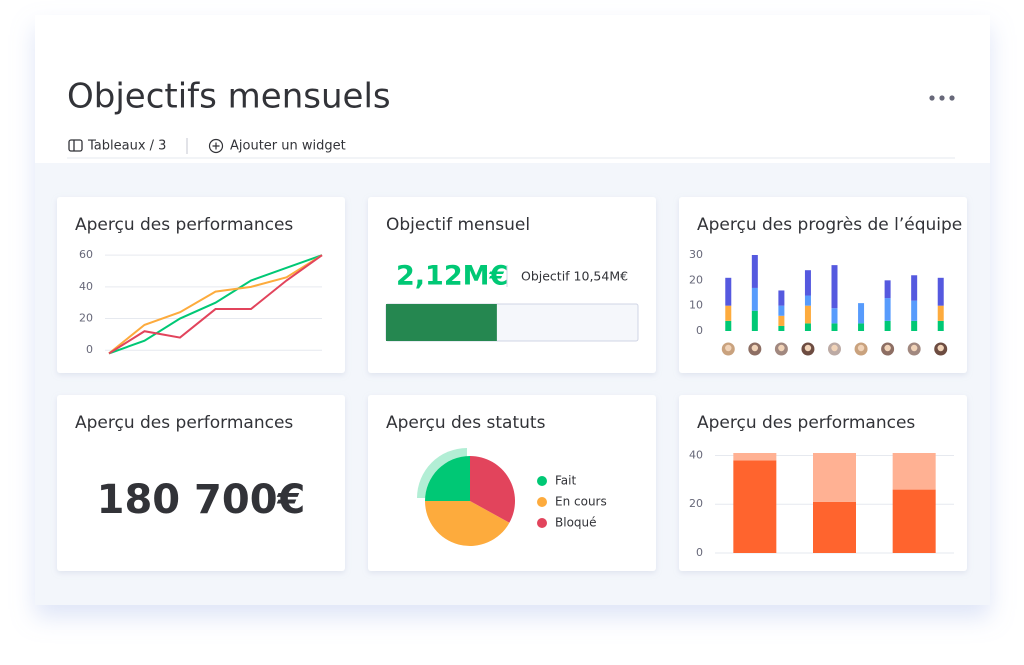  I want to click on legend-label: Fait, so click(565, 481).